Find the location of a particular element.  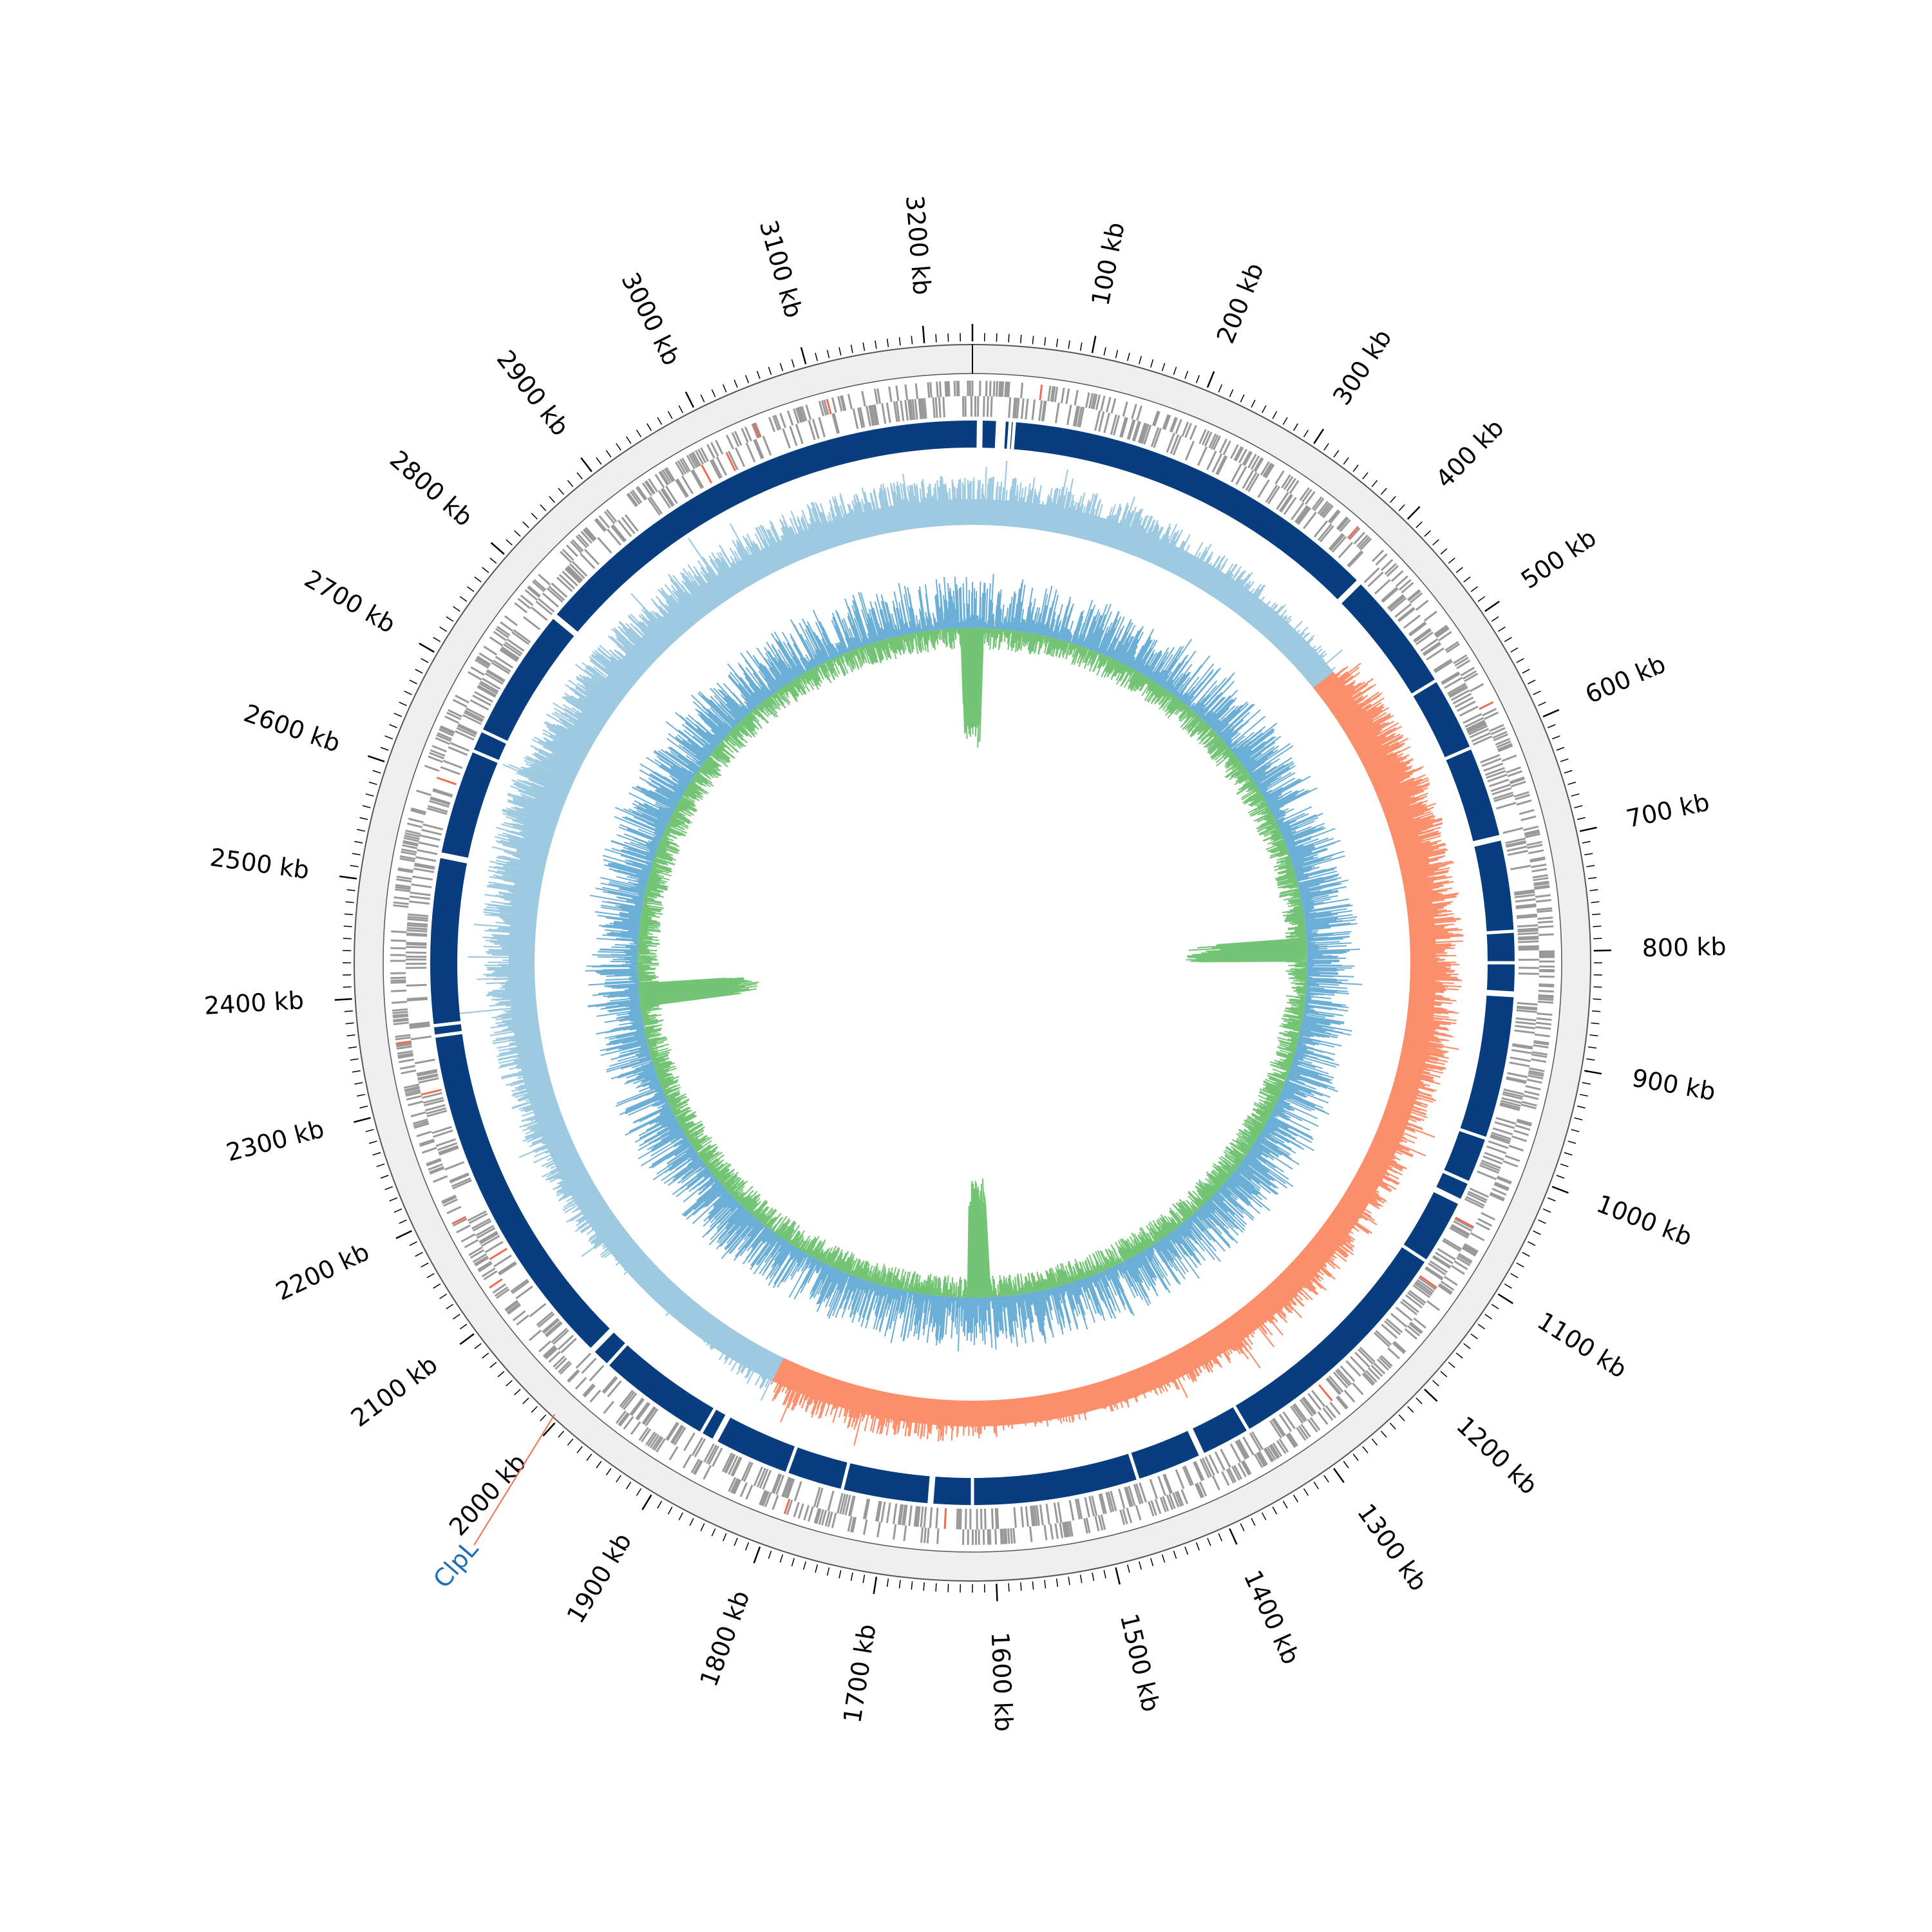

tick-label: 600 kb is located at coordinates (1625, 680).